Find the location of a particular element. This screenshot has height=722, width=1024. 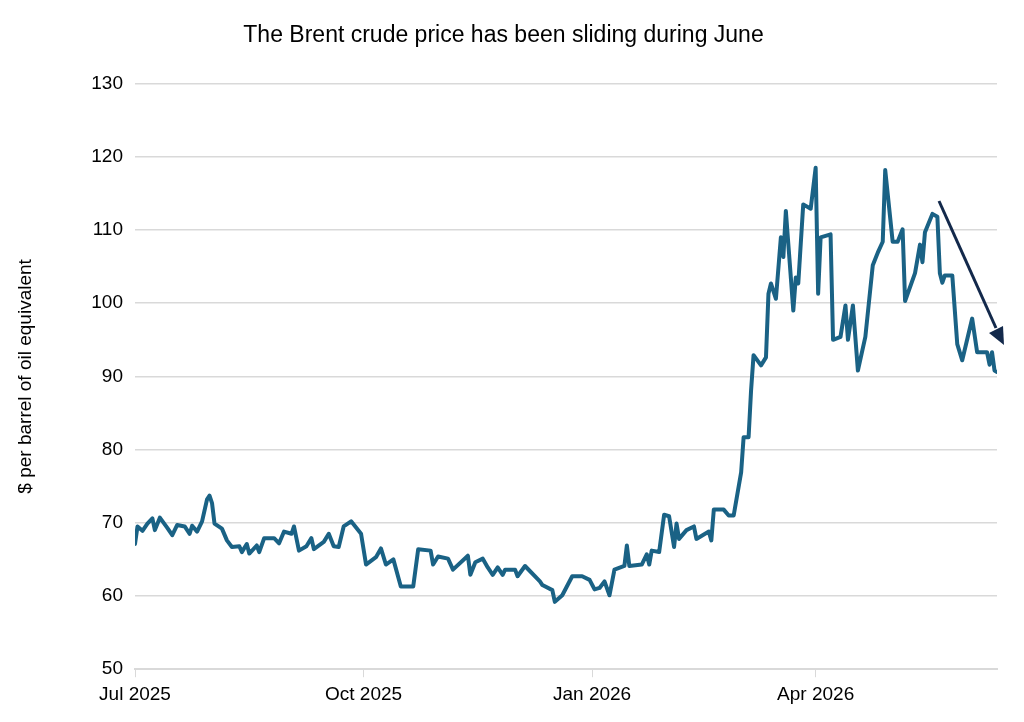

y-tick-label: 120 is located at coordinates (107, 156).